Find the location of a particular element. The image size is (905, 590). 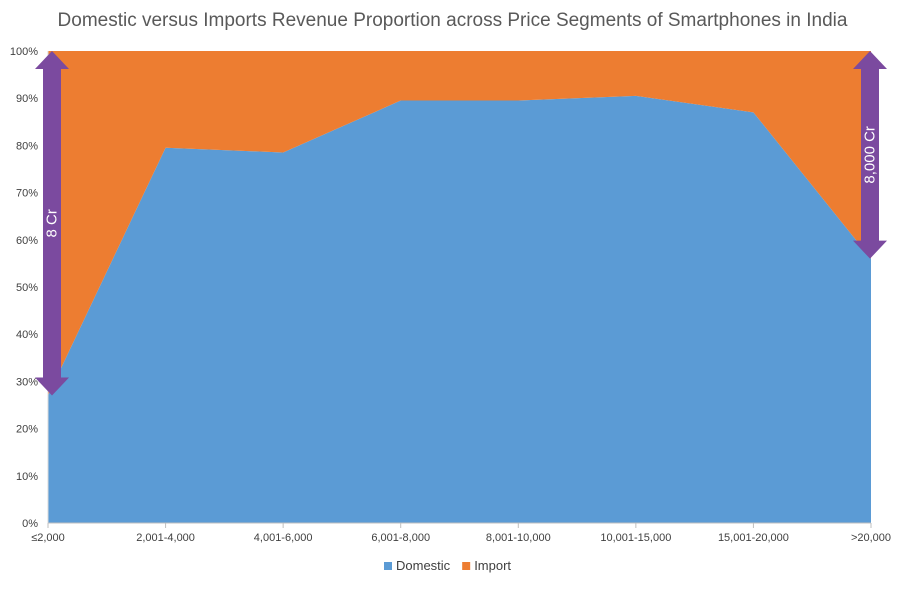

annotation-label: 8,000 Cr is located at coordinates (870, 155).